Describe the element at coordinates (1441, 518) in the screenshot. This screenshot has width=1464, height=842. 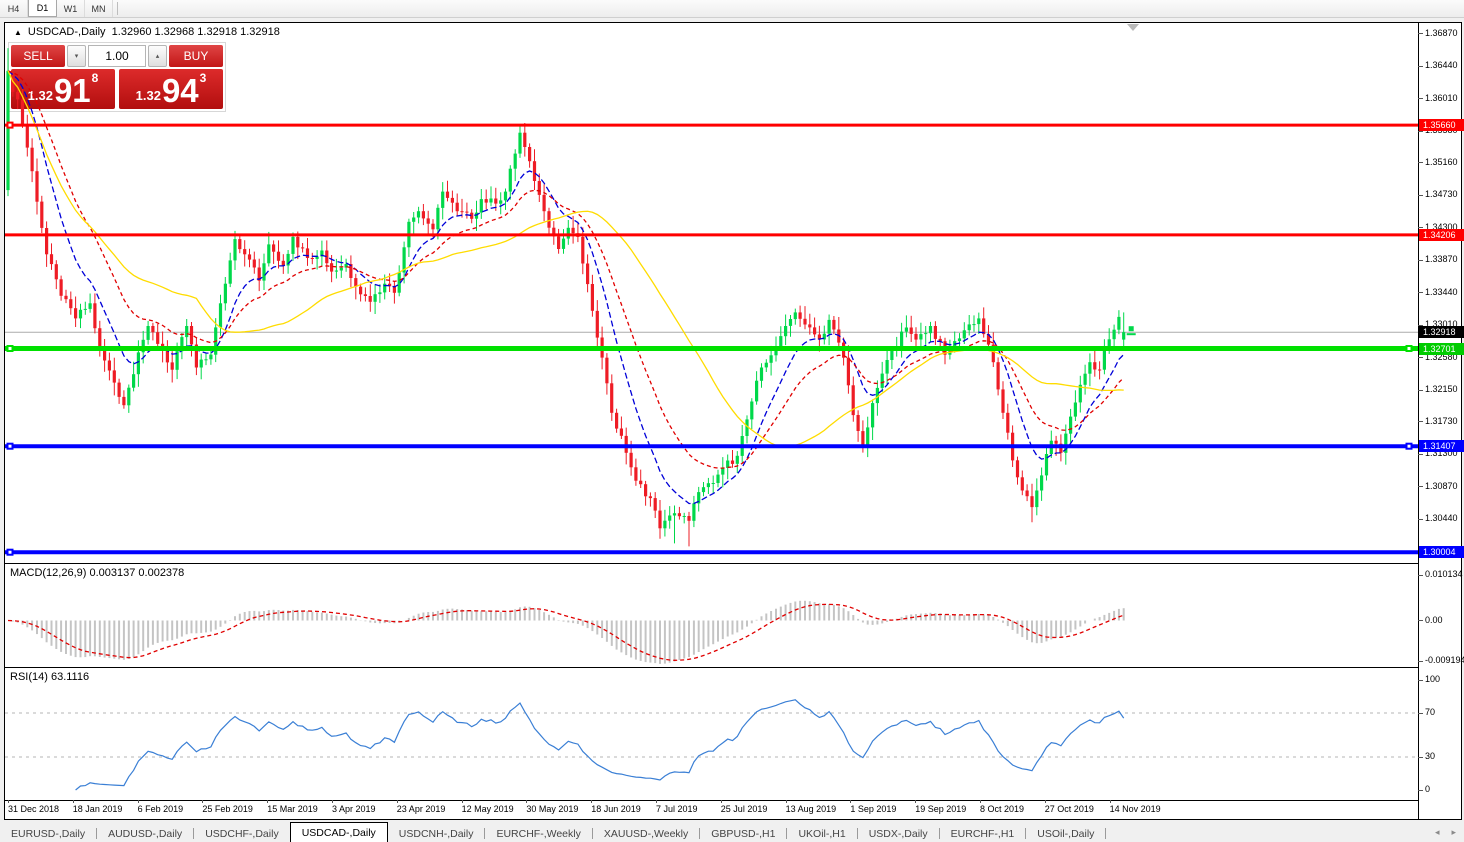
I see `price-axis-label: 1.30440` at that location.